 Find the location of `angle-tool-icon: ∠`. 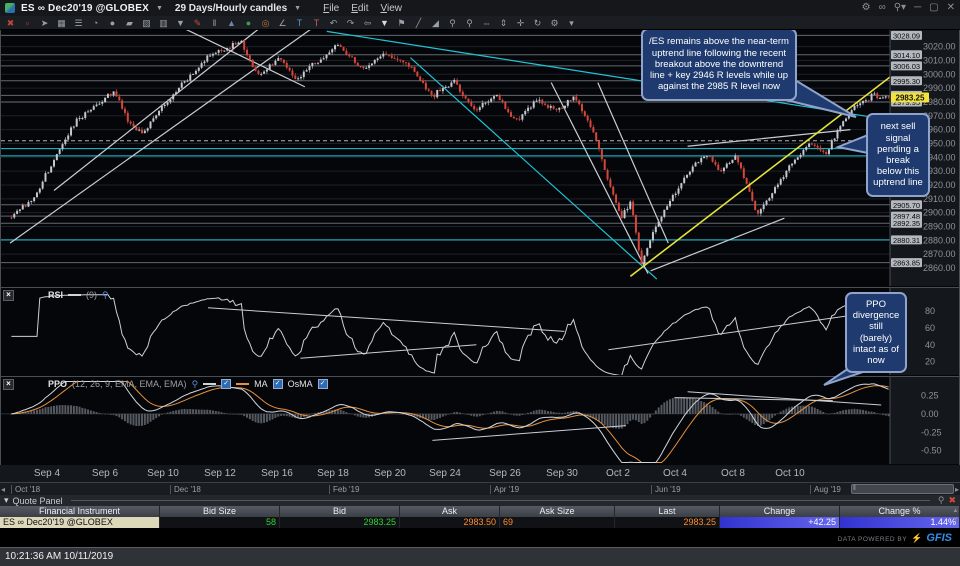

angle-tool-icon: ∠ is located at coordinates (282, 22).